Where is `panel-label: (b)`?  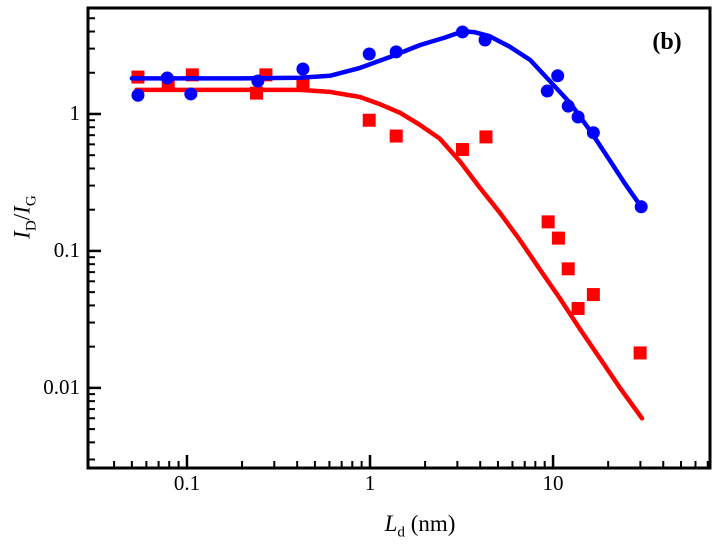 panel-label: (b) is located at coordinates (667, 42).